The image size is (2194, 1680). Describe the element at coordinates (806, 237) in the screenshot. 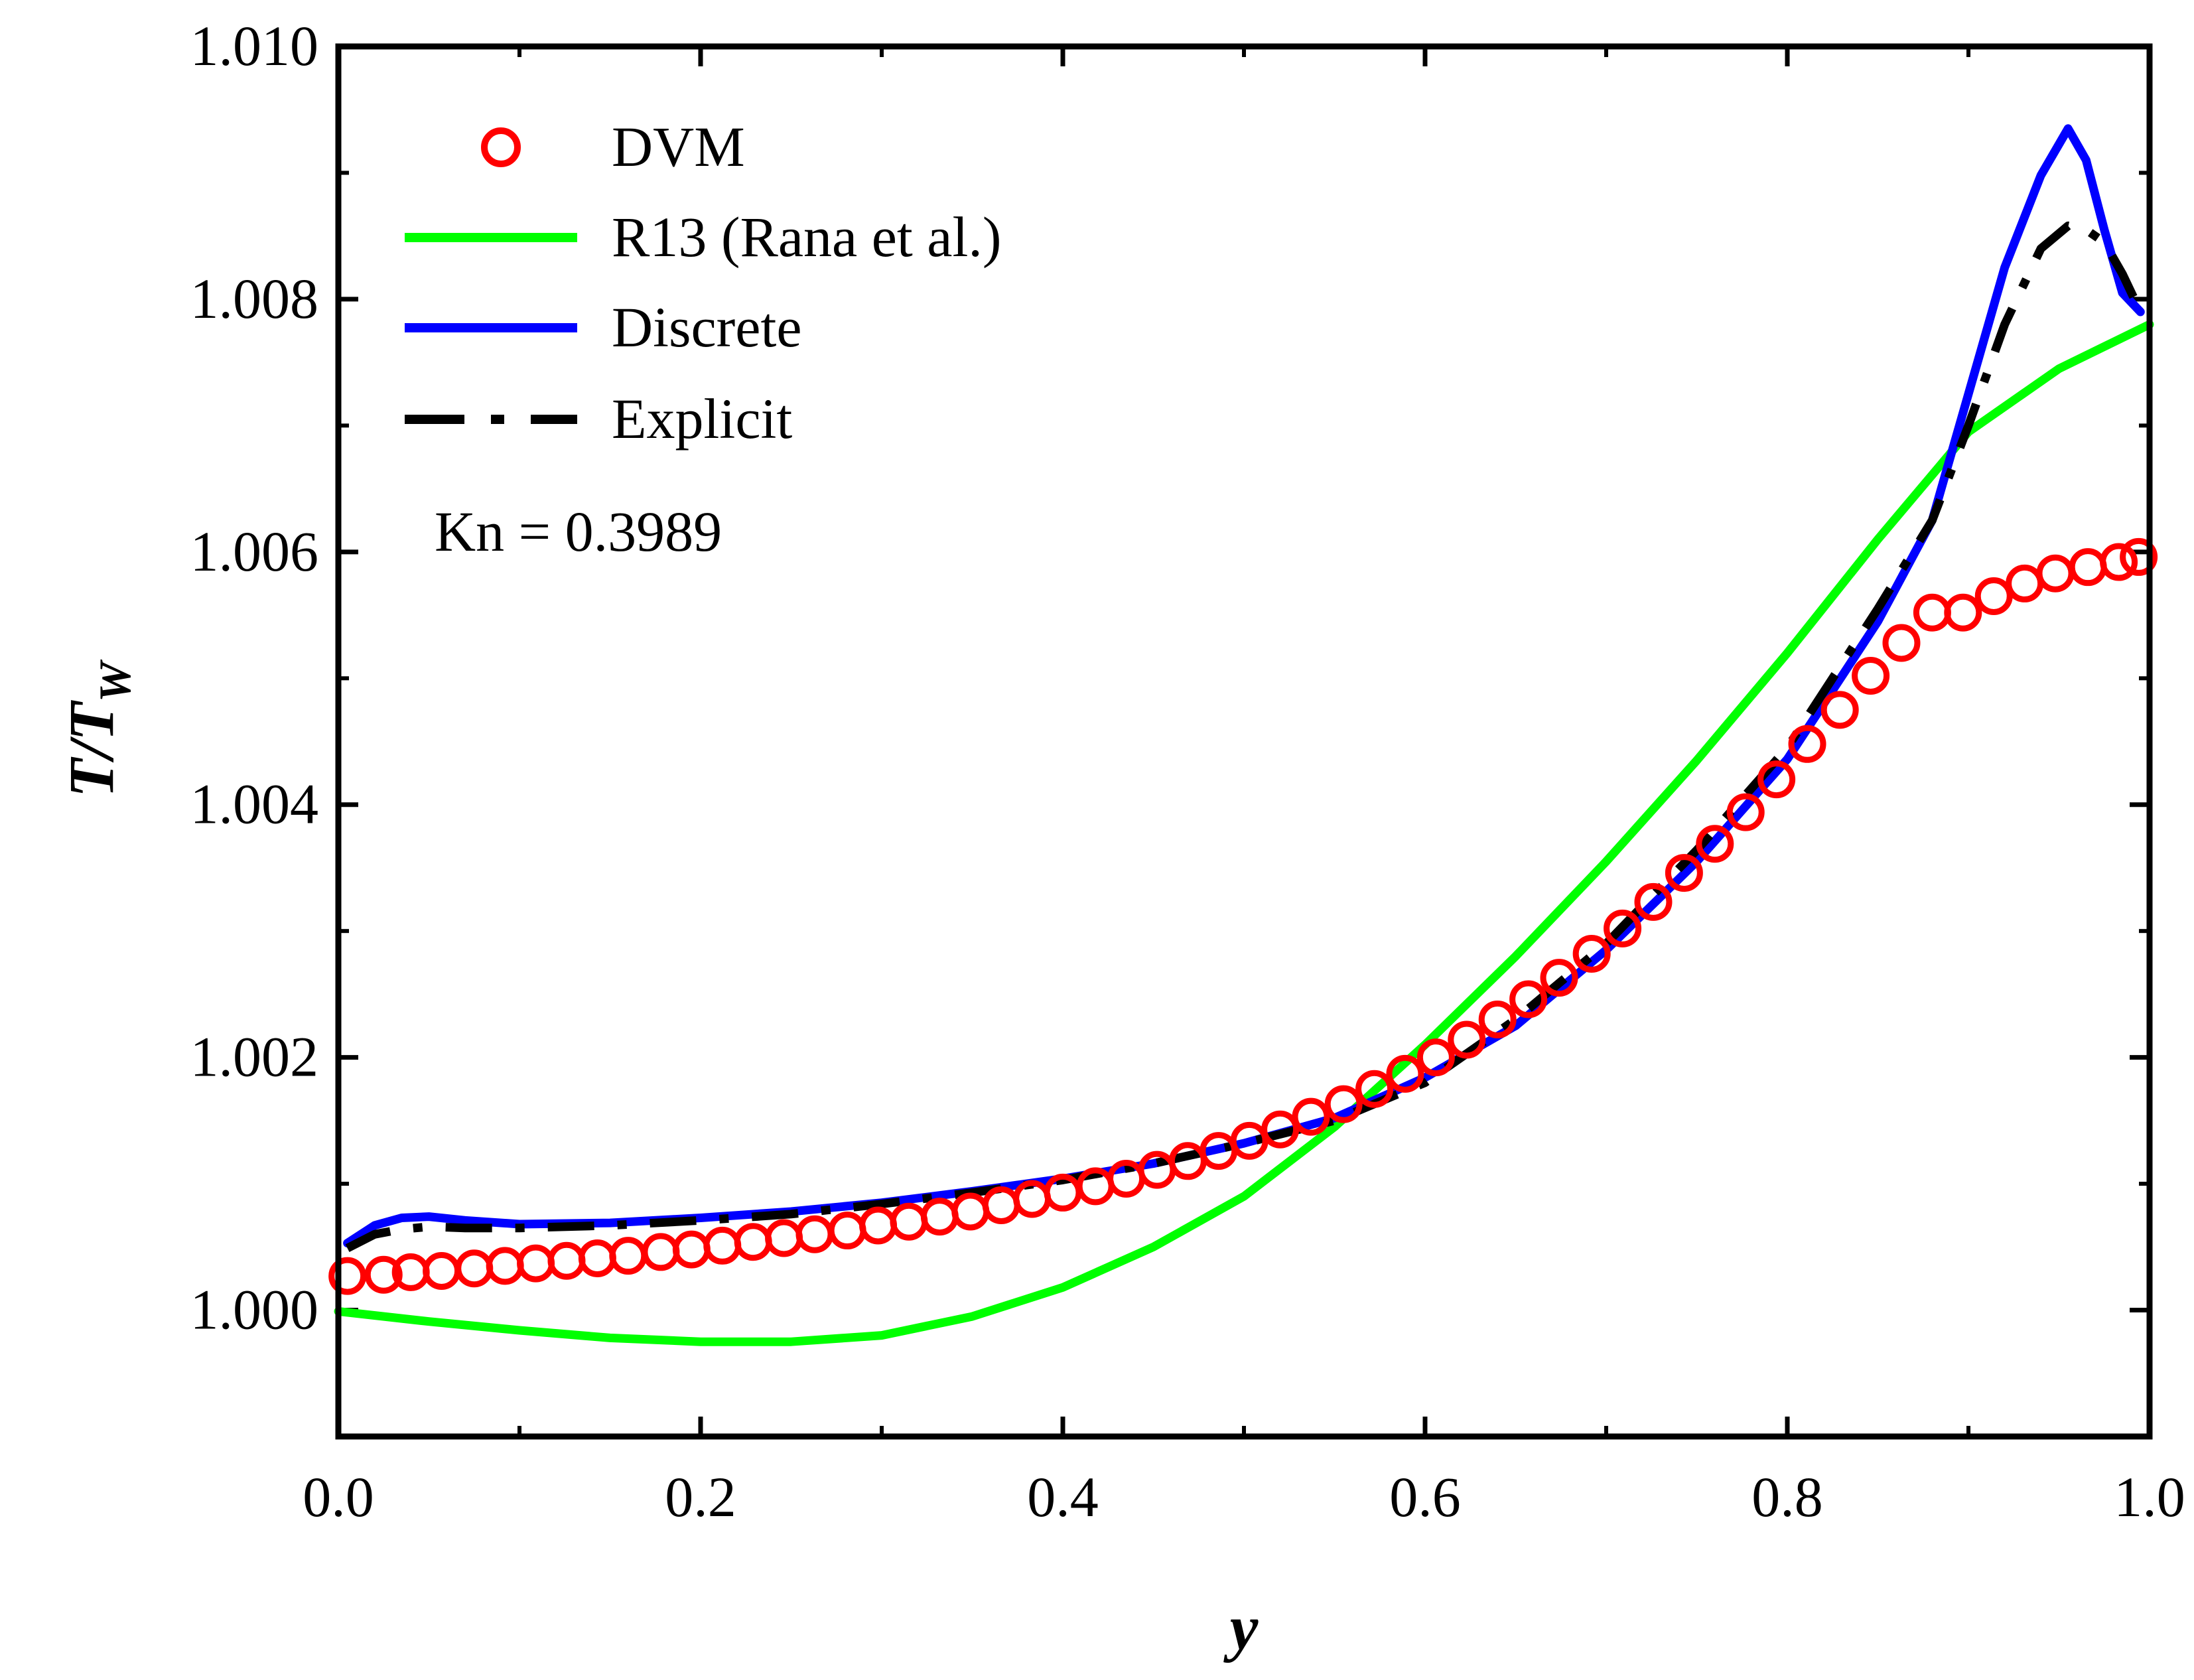

I see `legend-label-r13: R13 (Rana et al.)` at that location.